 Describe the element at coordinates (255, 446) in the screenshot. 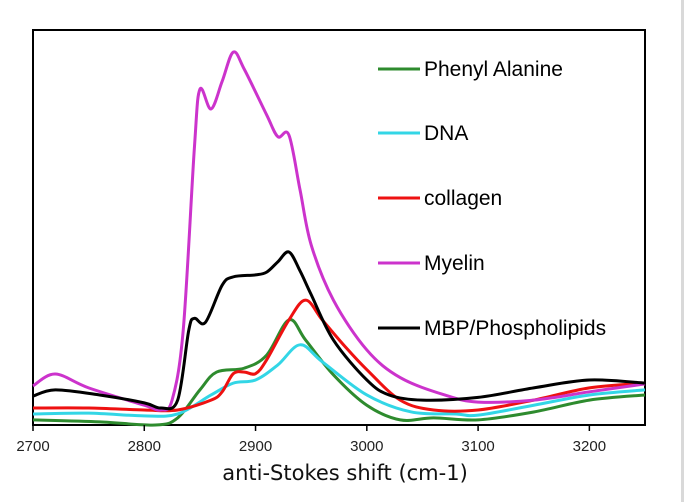

I see `x-tick-label: 2900` at that location.